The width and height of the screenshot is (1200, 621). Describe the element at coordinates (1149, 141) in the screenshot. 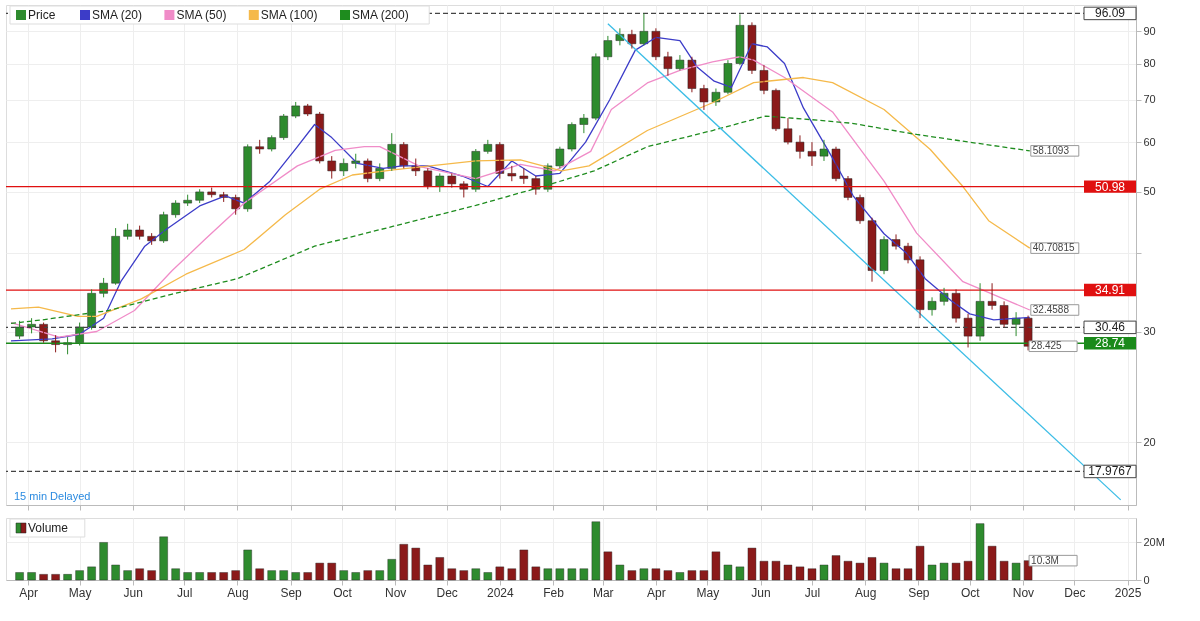

I see `y-tick-label: 60` at that location.